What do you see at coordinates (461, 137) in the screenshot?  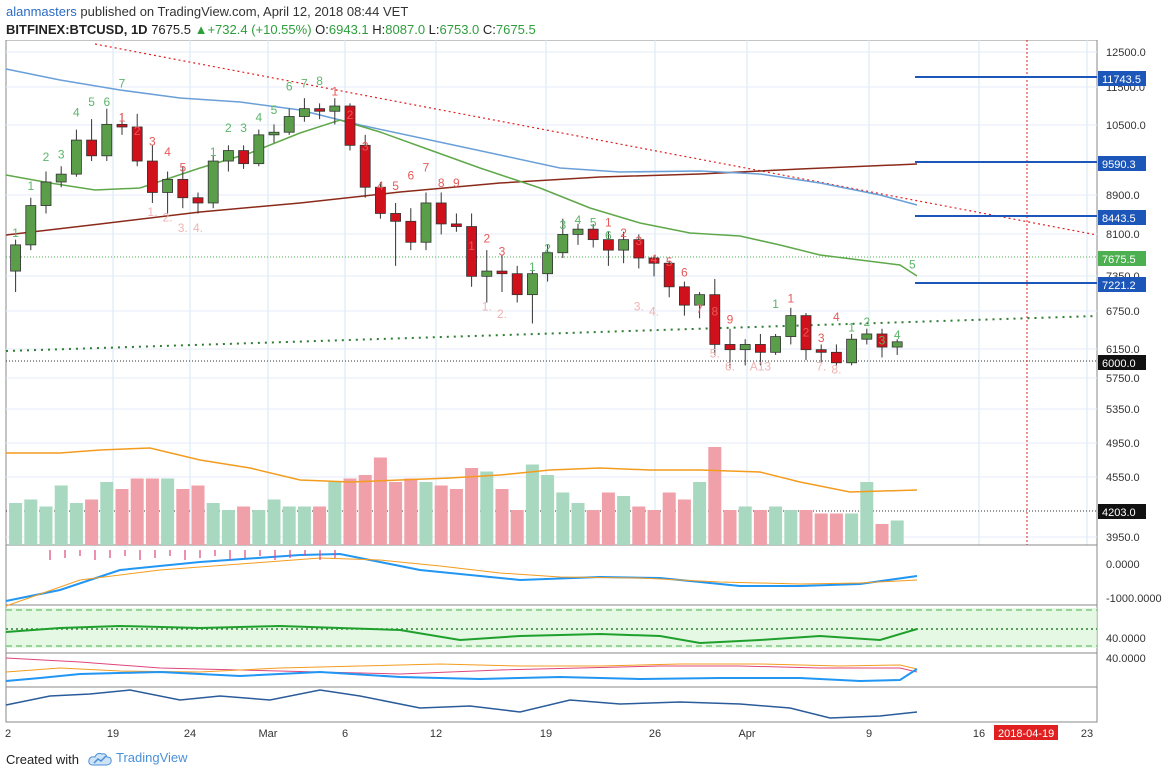 I see `ma-mid-line` at bounding box center [461, 137].